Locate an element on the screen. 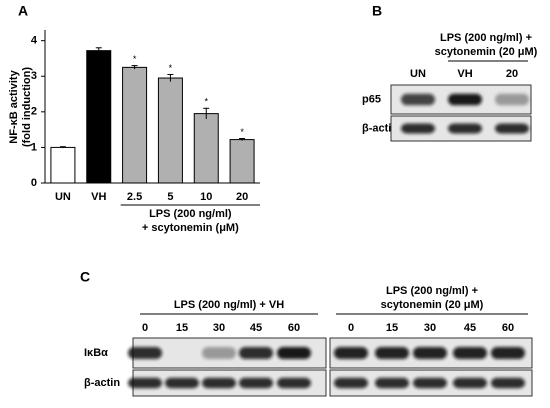 This screenshot has height=408, width=550. lane-label: VH is located at coordinates (464, 74).